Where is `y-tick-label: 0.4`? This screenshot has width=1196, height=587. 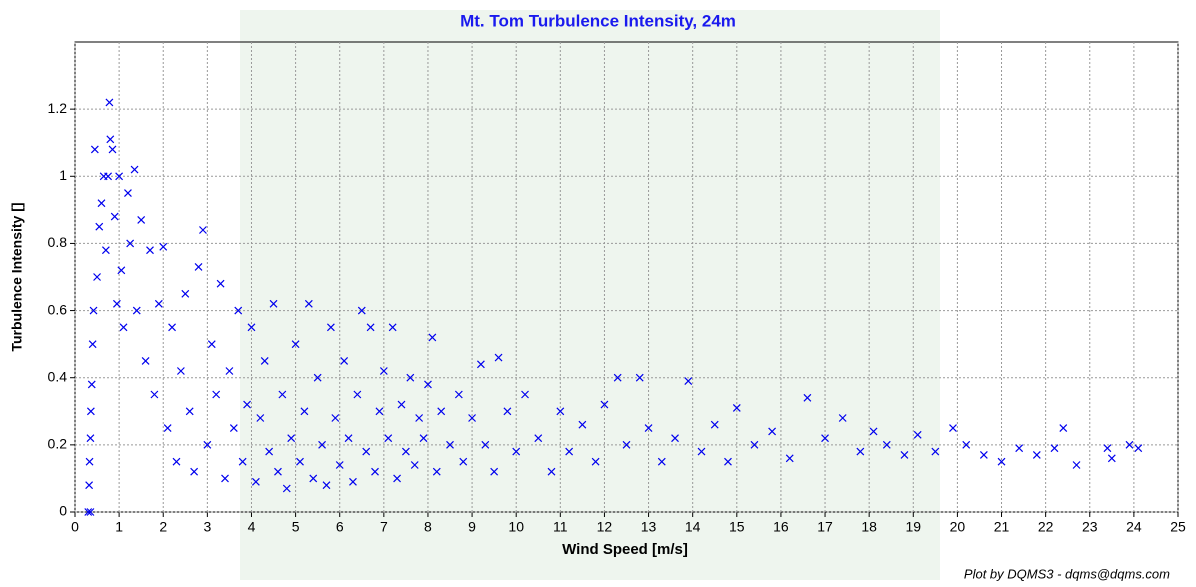
y-tick-label: 0.4 is located at coordinates (58, 376).